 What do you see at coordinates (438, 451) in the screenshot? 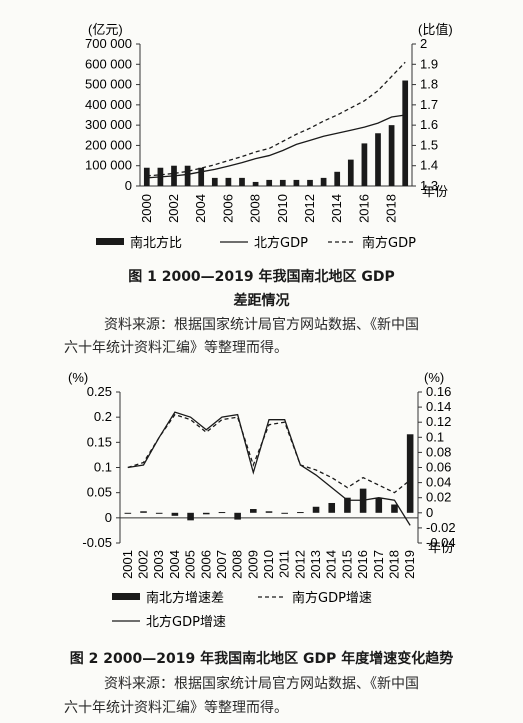
I see `right-tick-label: 0.08` at bounding box center [438, 451].